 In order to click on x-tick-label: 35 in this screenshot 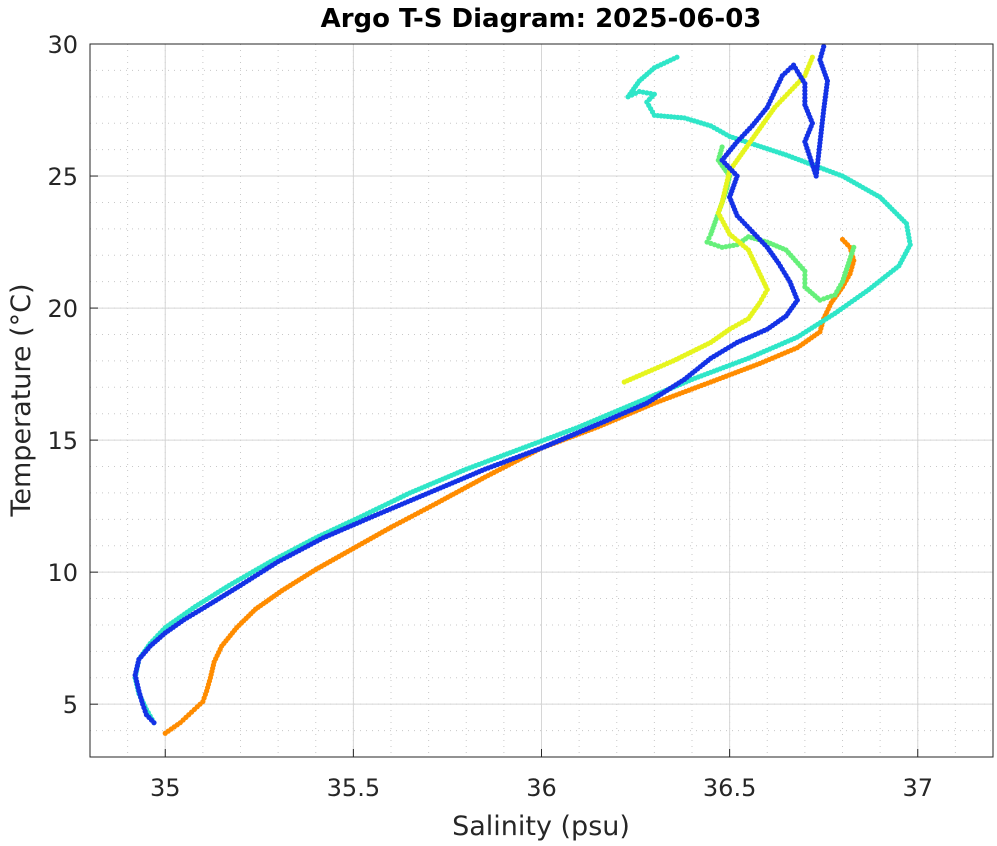, I will do `click(165, 788)`.